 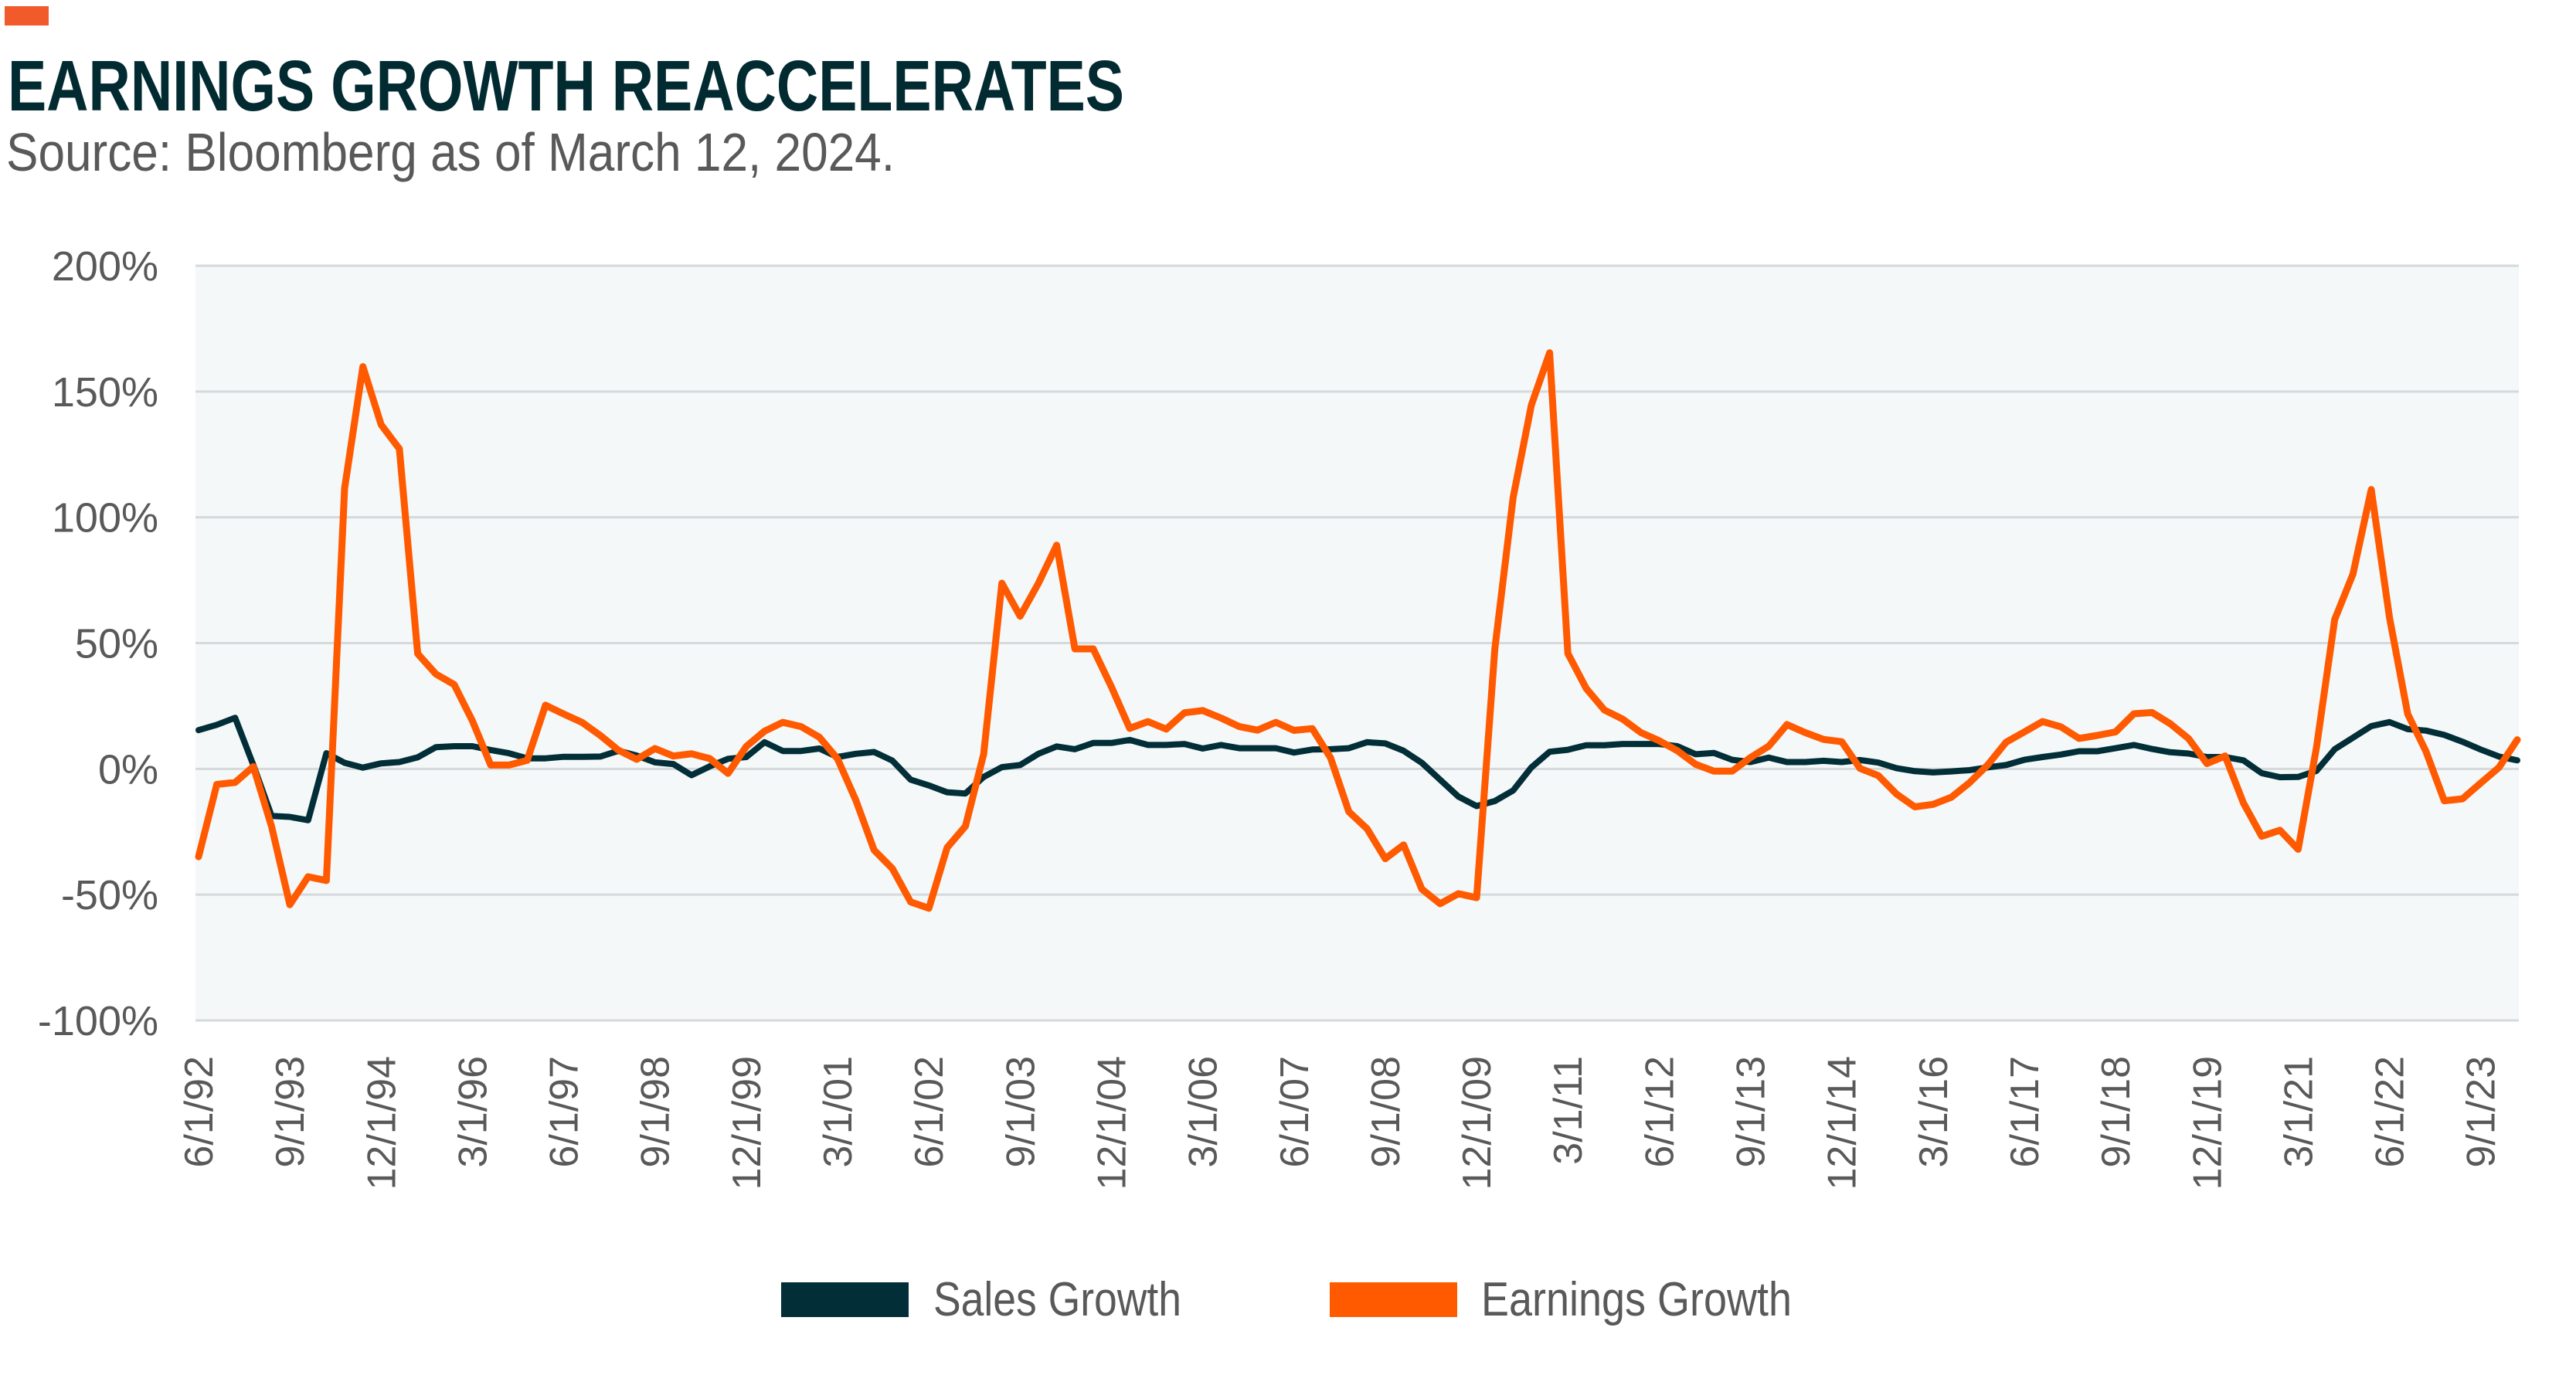 What do you see at coordinates (1111, 1123) in the screenshot?
I see `x-tick-label: 12/1/04` at bounding box center [1111, 1123].